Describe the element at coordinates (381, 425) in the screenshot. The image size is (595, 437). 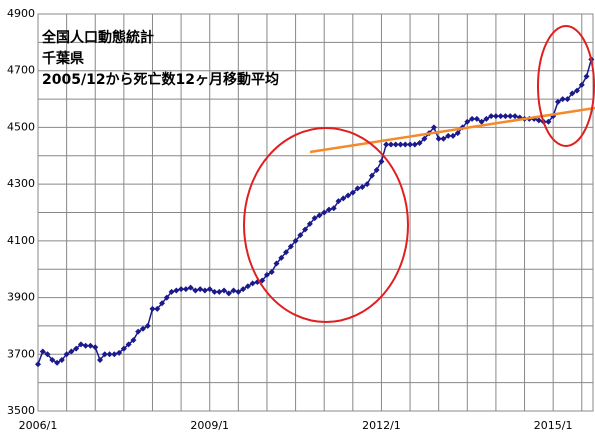
I see `x-tick-label: 2012/1` at that location.